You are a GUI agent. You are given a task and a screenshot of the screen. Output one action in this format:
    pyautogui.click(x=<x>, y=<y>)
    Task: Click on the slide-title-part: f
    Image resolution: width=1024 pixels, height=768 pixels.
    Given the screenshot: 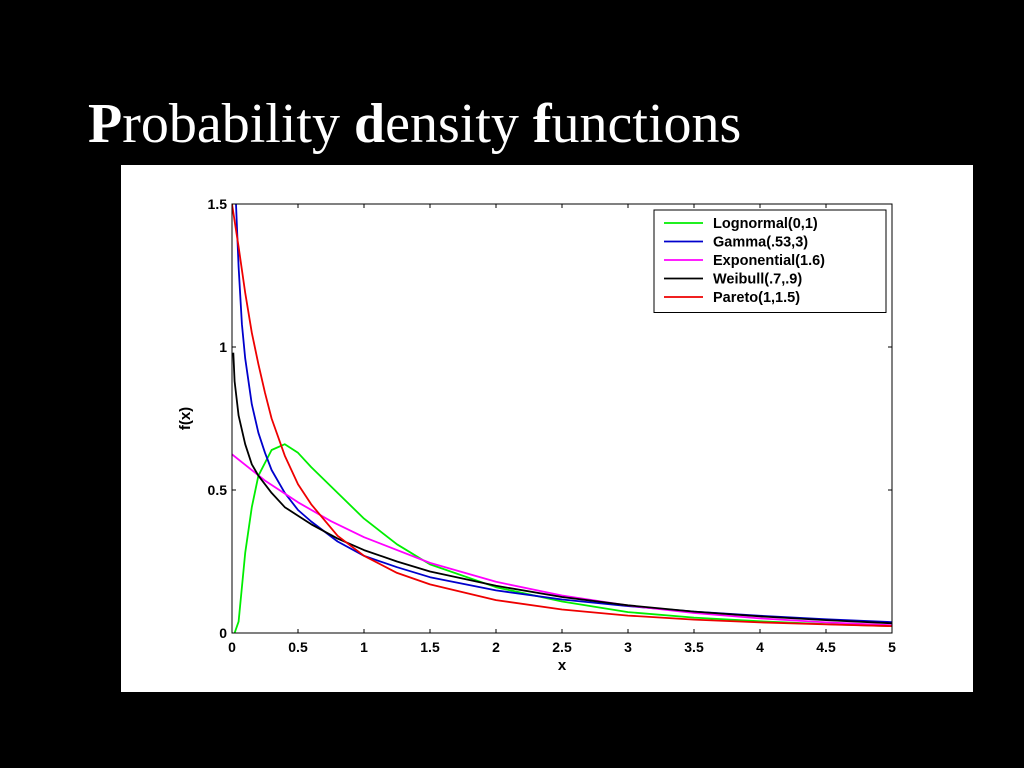 What is the action you would take?
    pyautogui.click(x=542, y=124)
    